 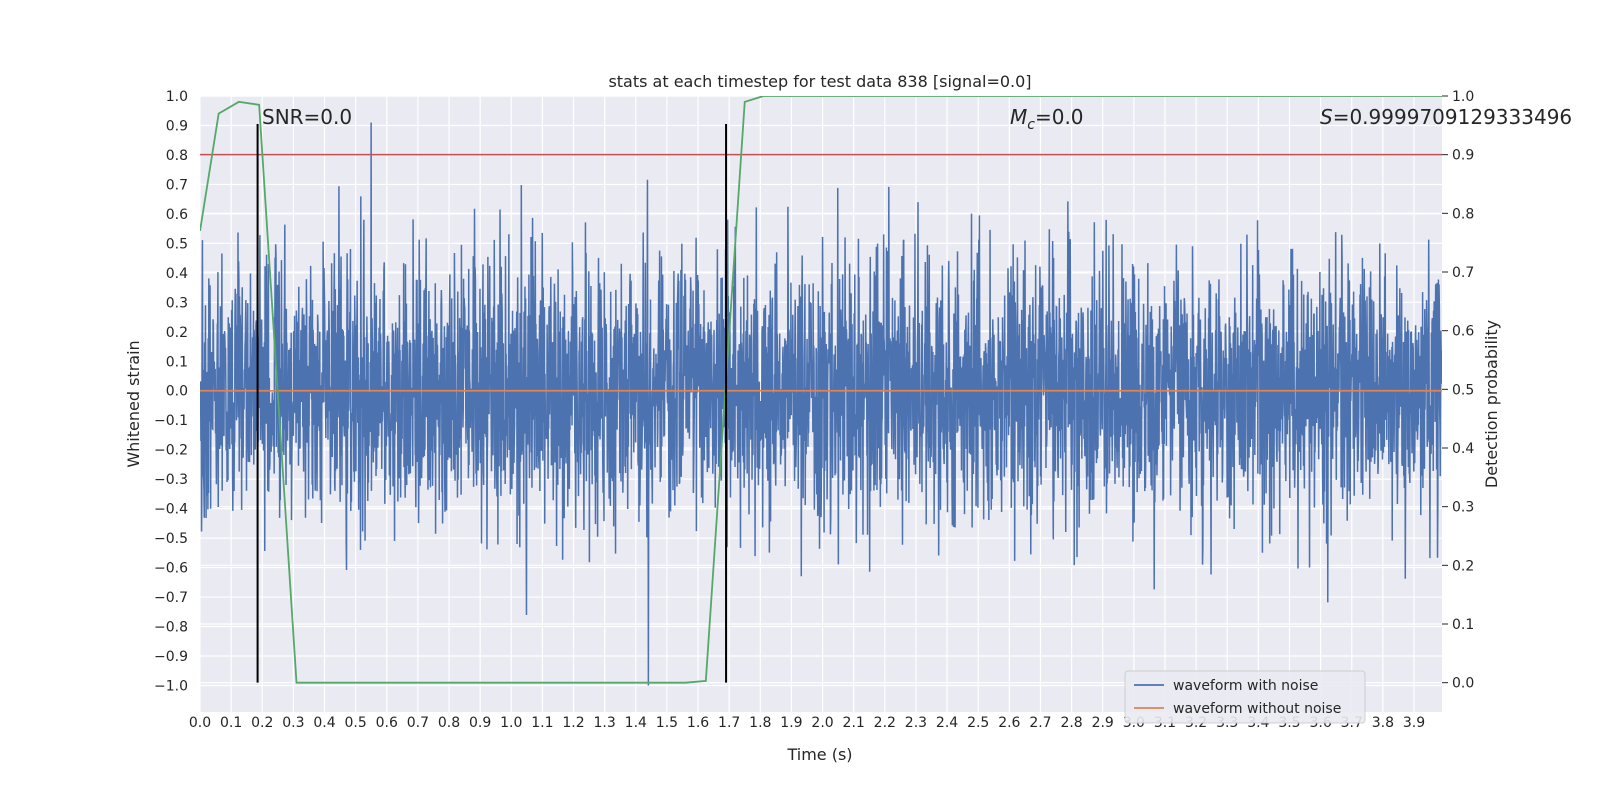 What do you see at coordinates (171, 539) in the screenshot?
I see `y-tick-label: −0.5` at bounding box center [171, 539].